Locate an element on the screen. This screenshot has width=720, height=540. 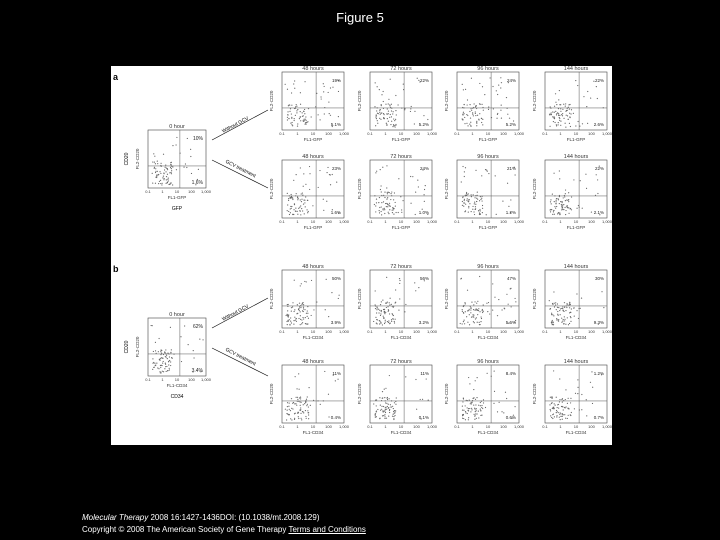
x-axis-label: FL1-GFP is located at coordinates (488, 139).